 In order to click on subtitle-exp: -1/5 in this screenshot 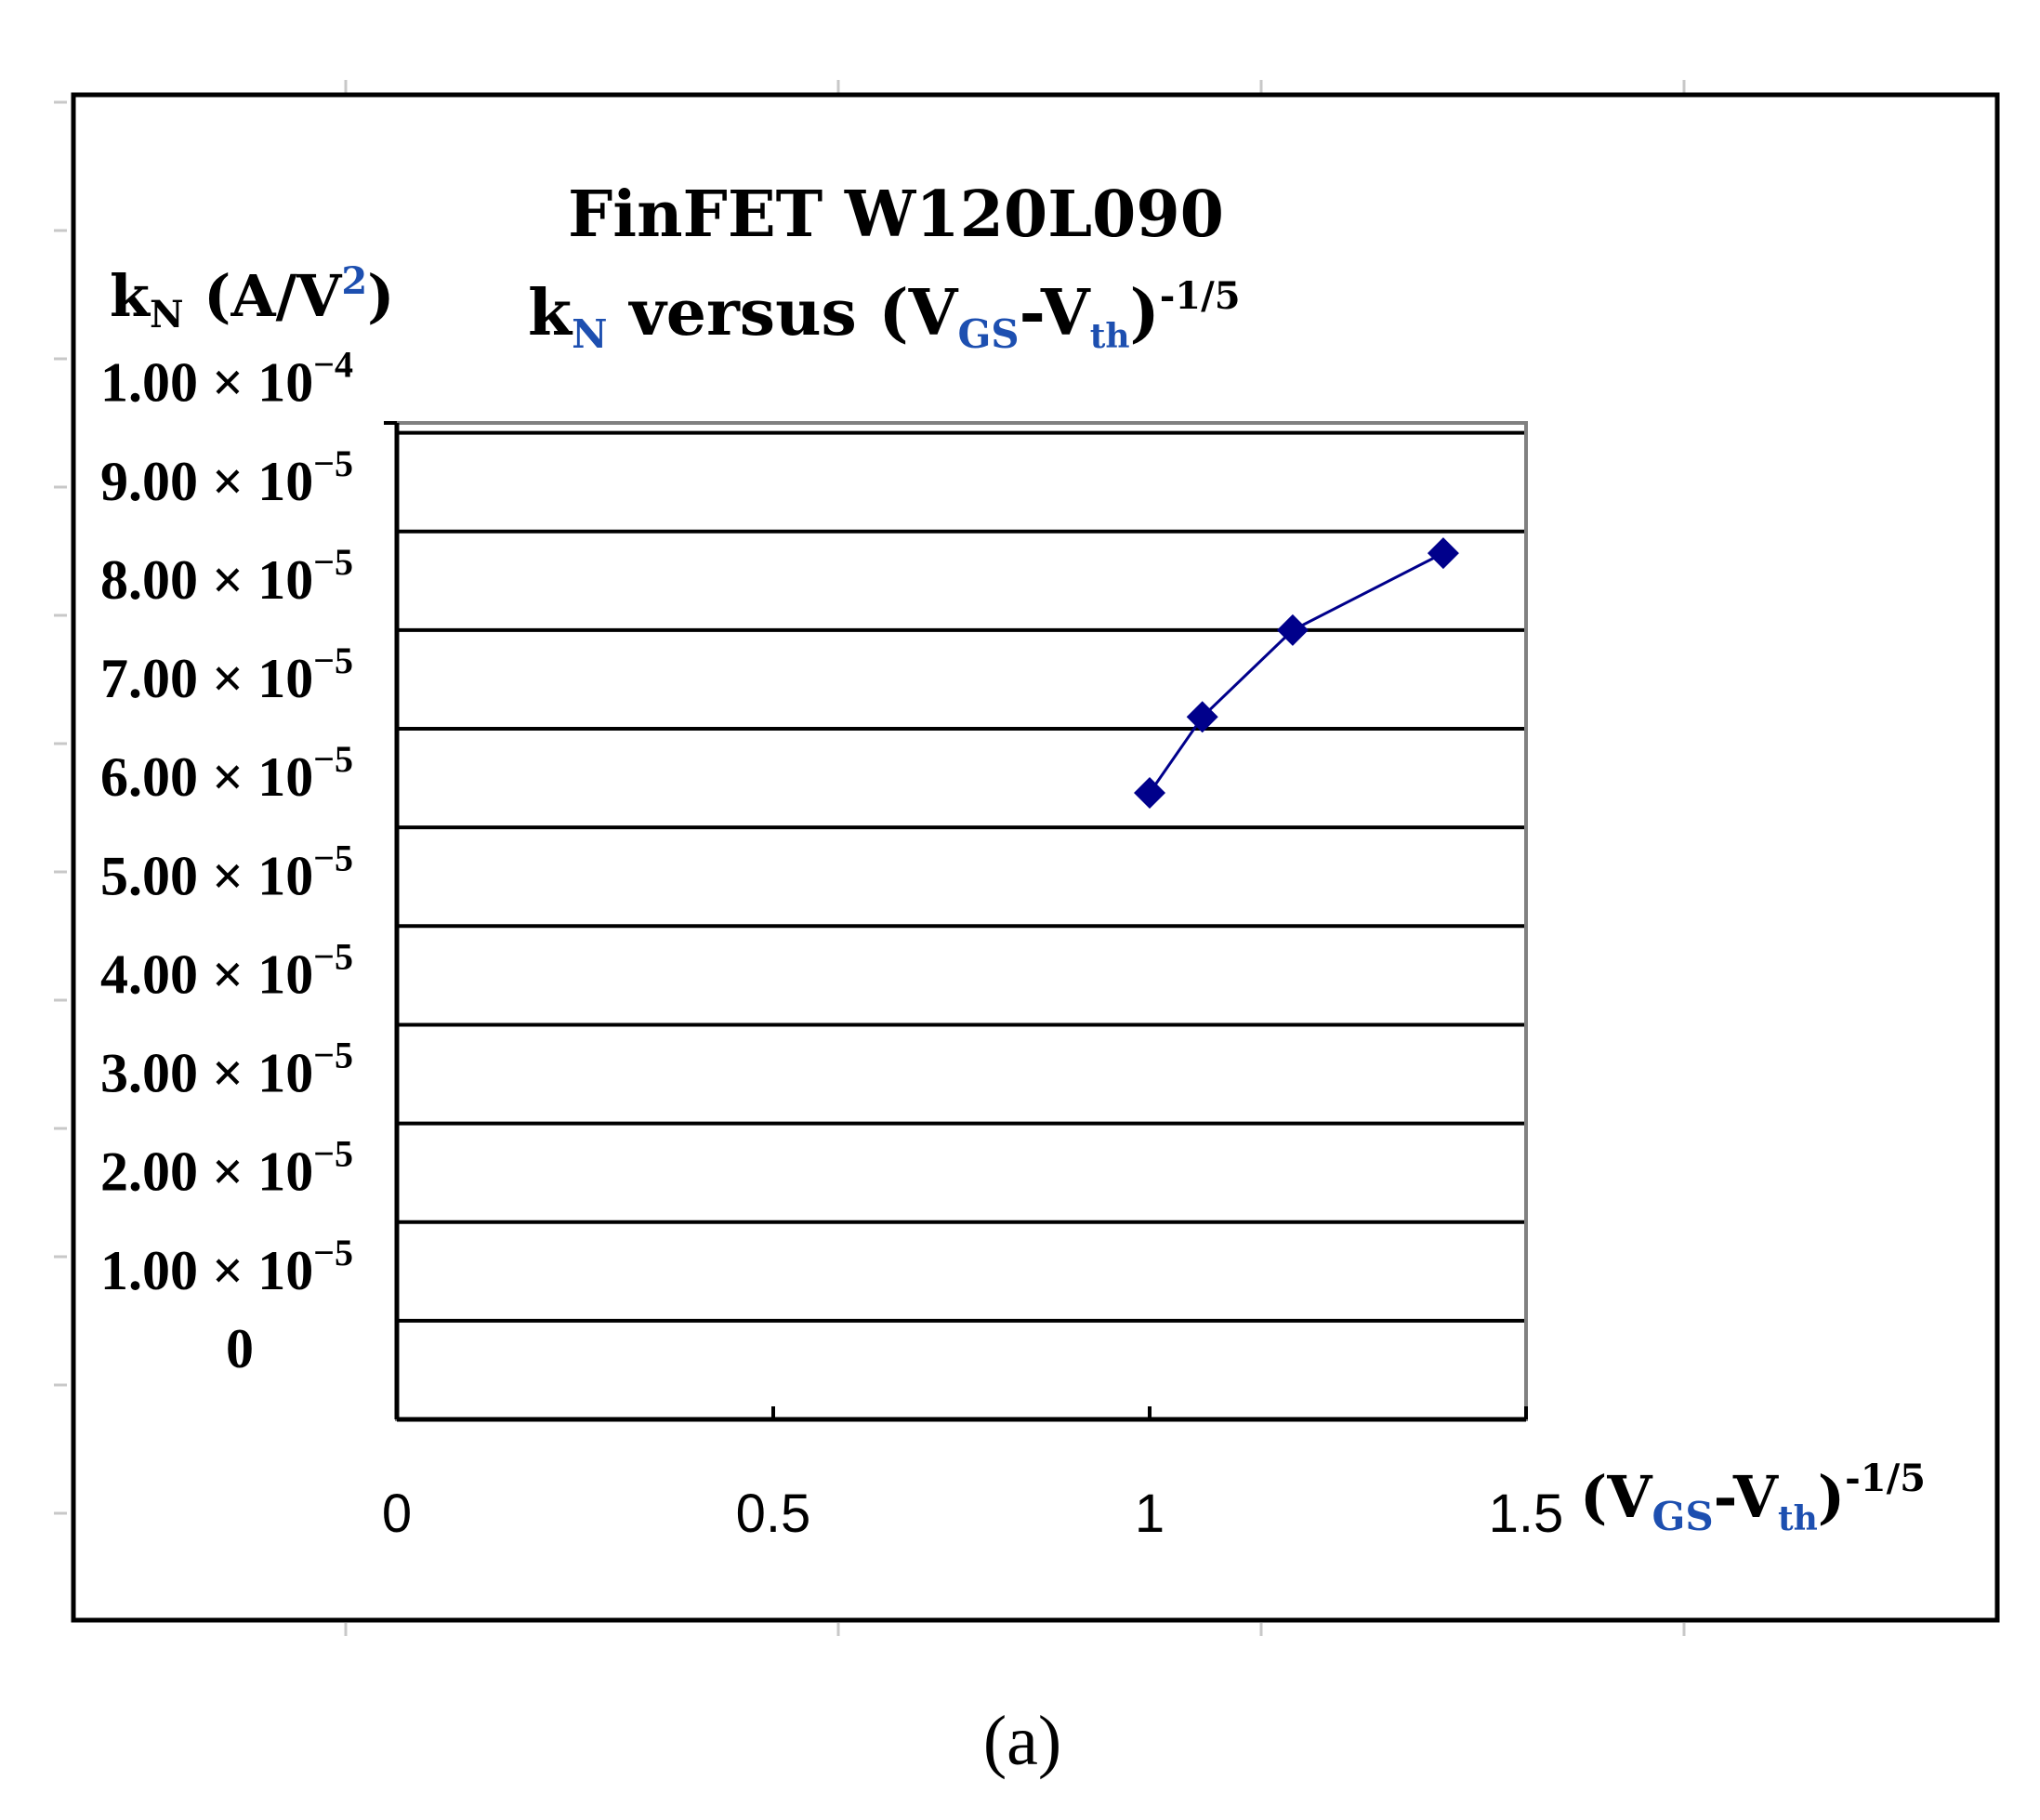, I will do `click(1200, 296)`.